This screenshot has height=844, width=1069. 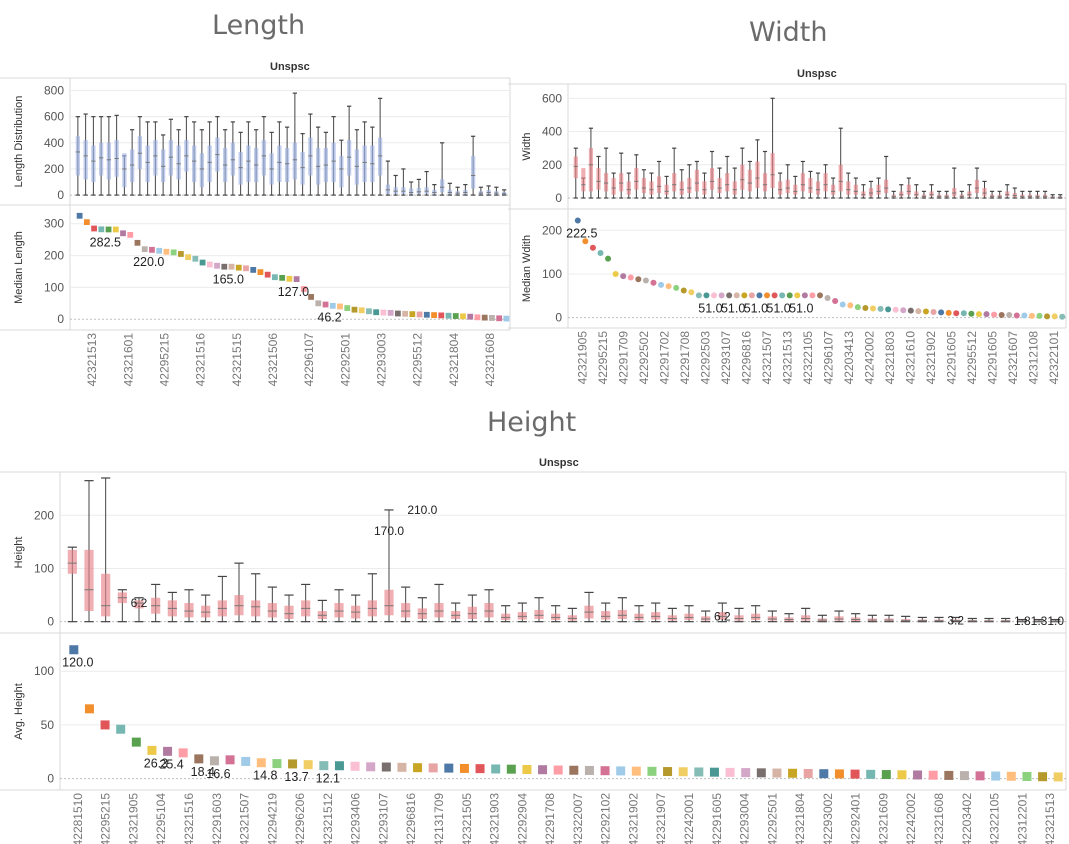 What do you see at coordinates (911, 818) in the screenshot?
I see `height-xtick-label: 42242002` at bounding box center [911, 818].